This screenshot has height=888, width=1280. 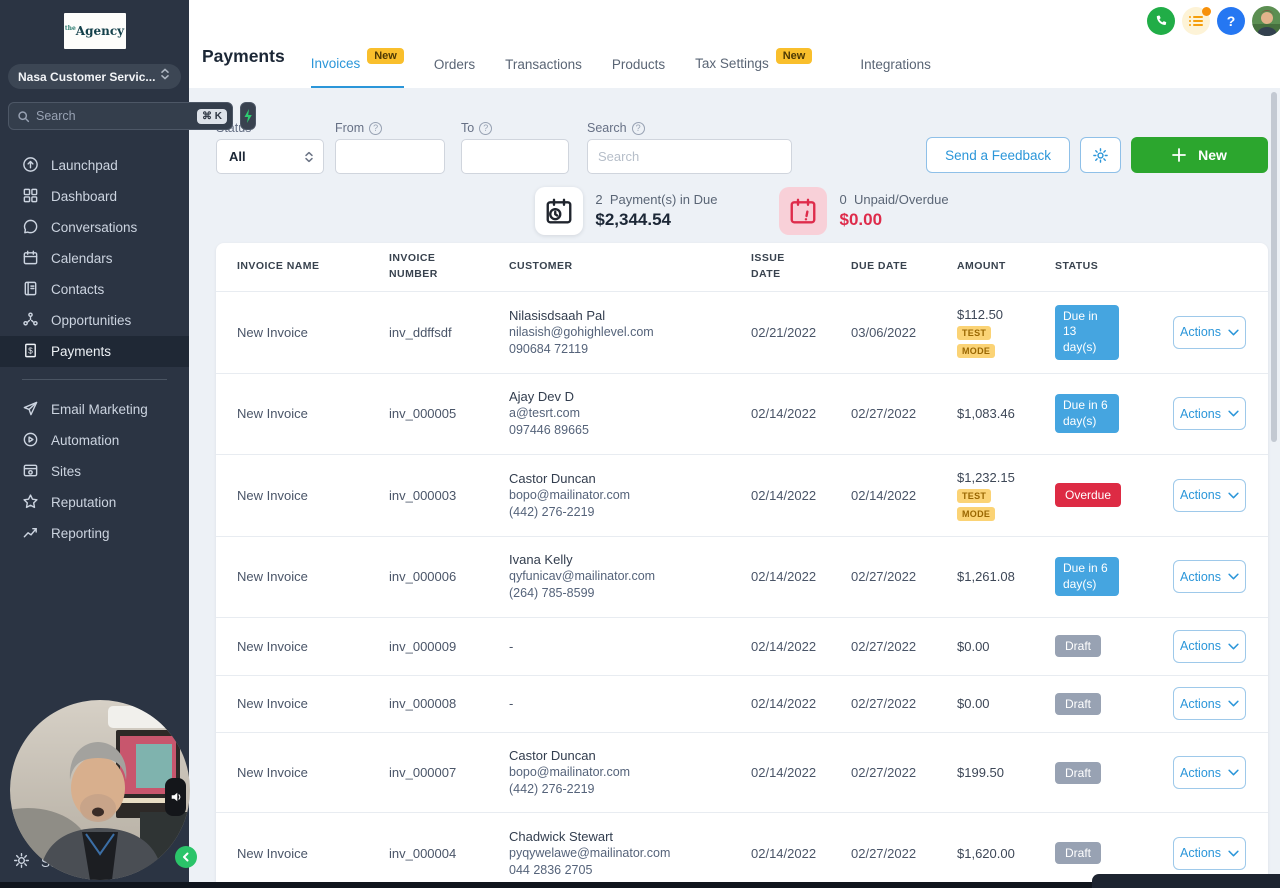 What do you see at coordinates (94, 289) in the screenshot?
I see `sidebar-item-contacts: Contacts` at bounding box center [94, 289].